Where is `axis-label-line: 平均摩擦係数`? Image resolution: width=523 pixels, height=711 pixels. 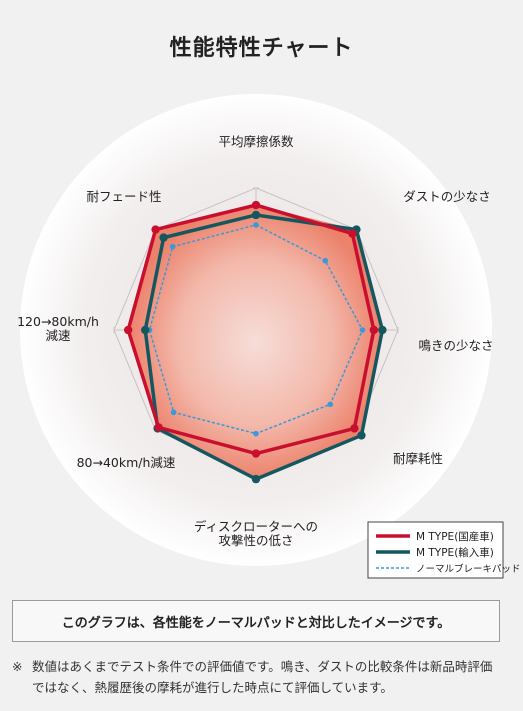
axis-label-line: 平均摩擦係数 is located at coordinates (256, 141).